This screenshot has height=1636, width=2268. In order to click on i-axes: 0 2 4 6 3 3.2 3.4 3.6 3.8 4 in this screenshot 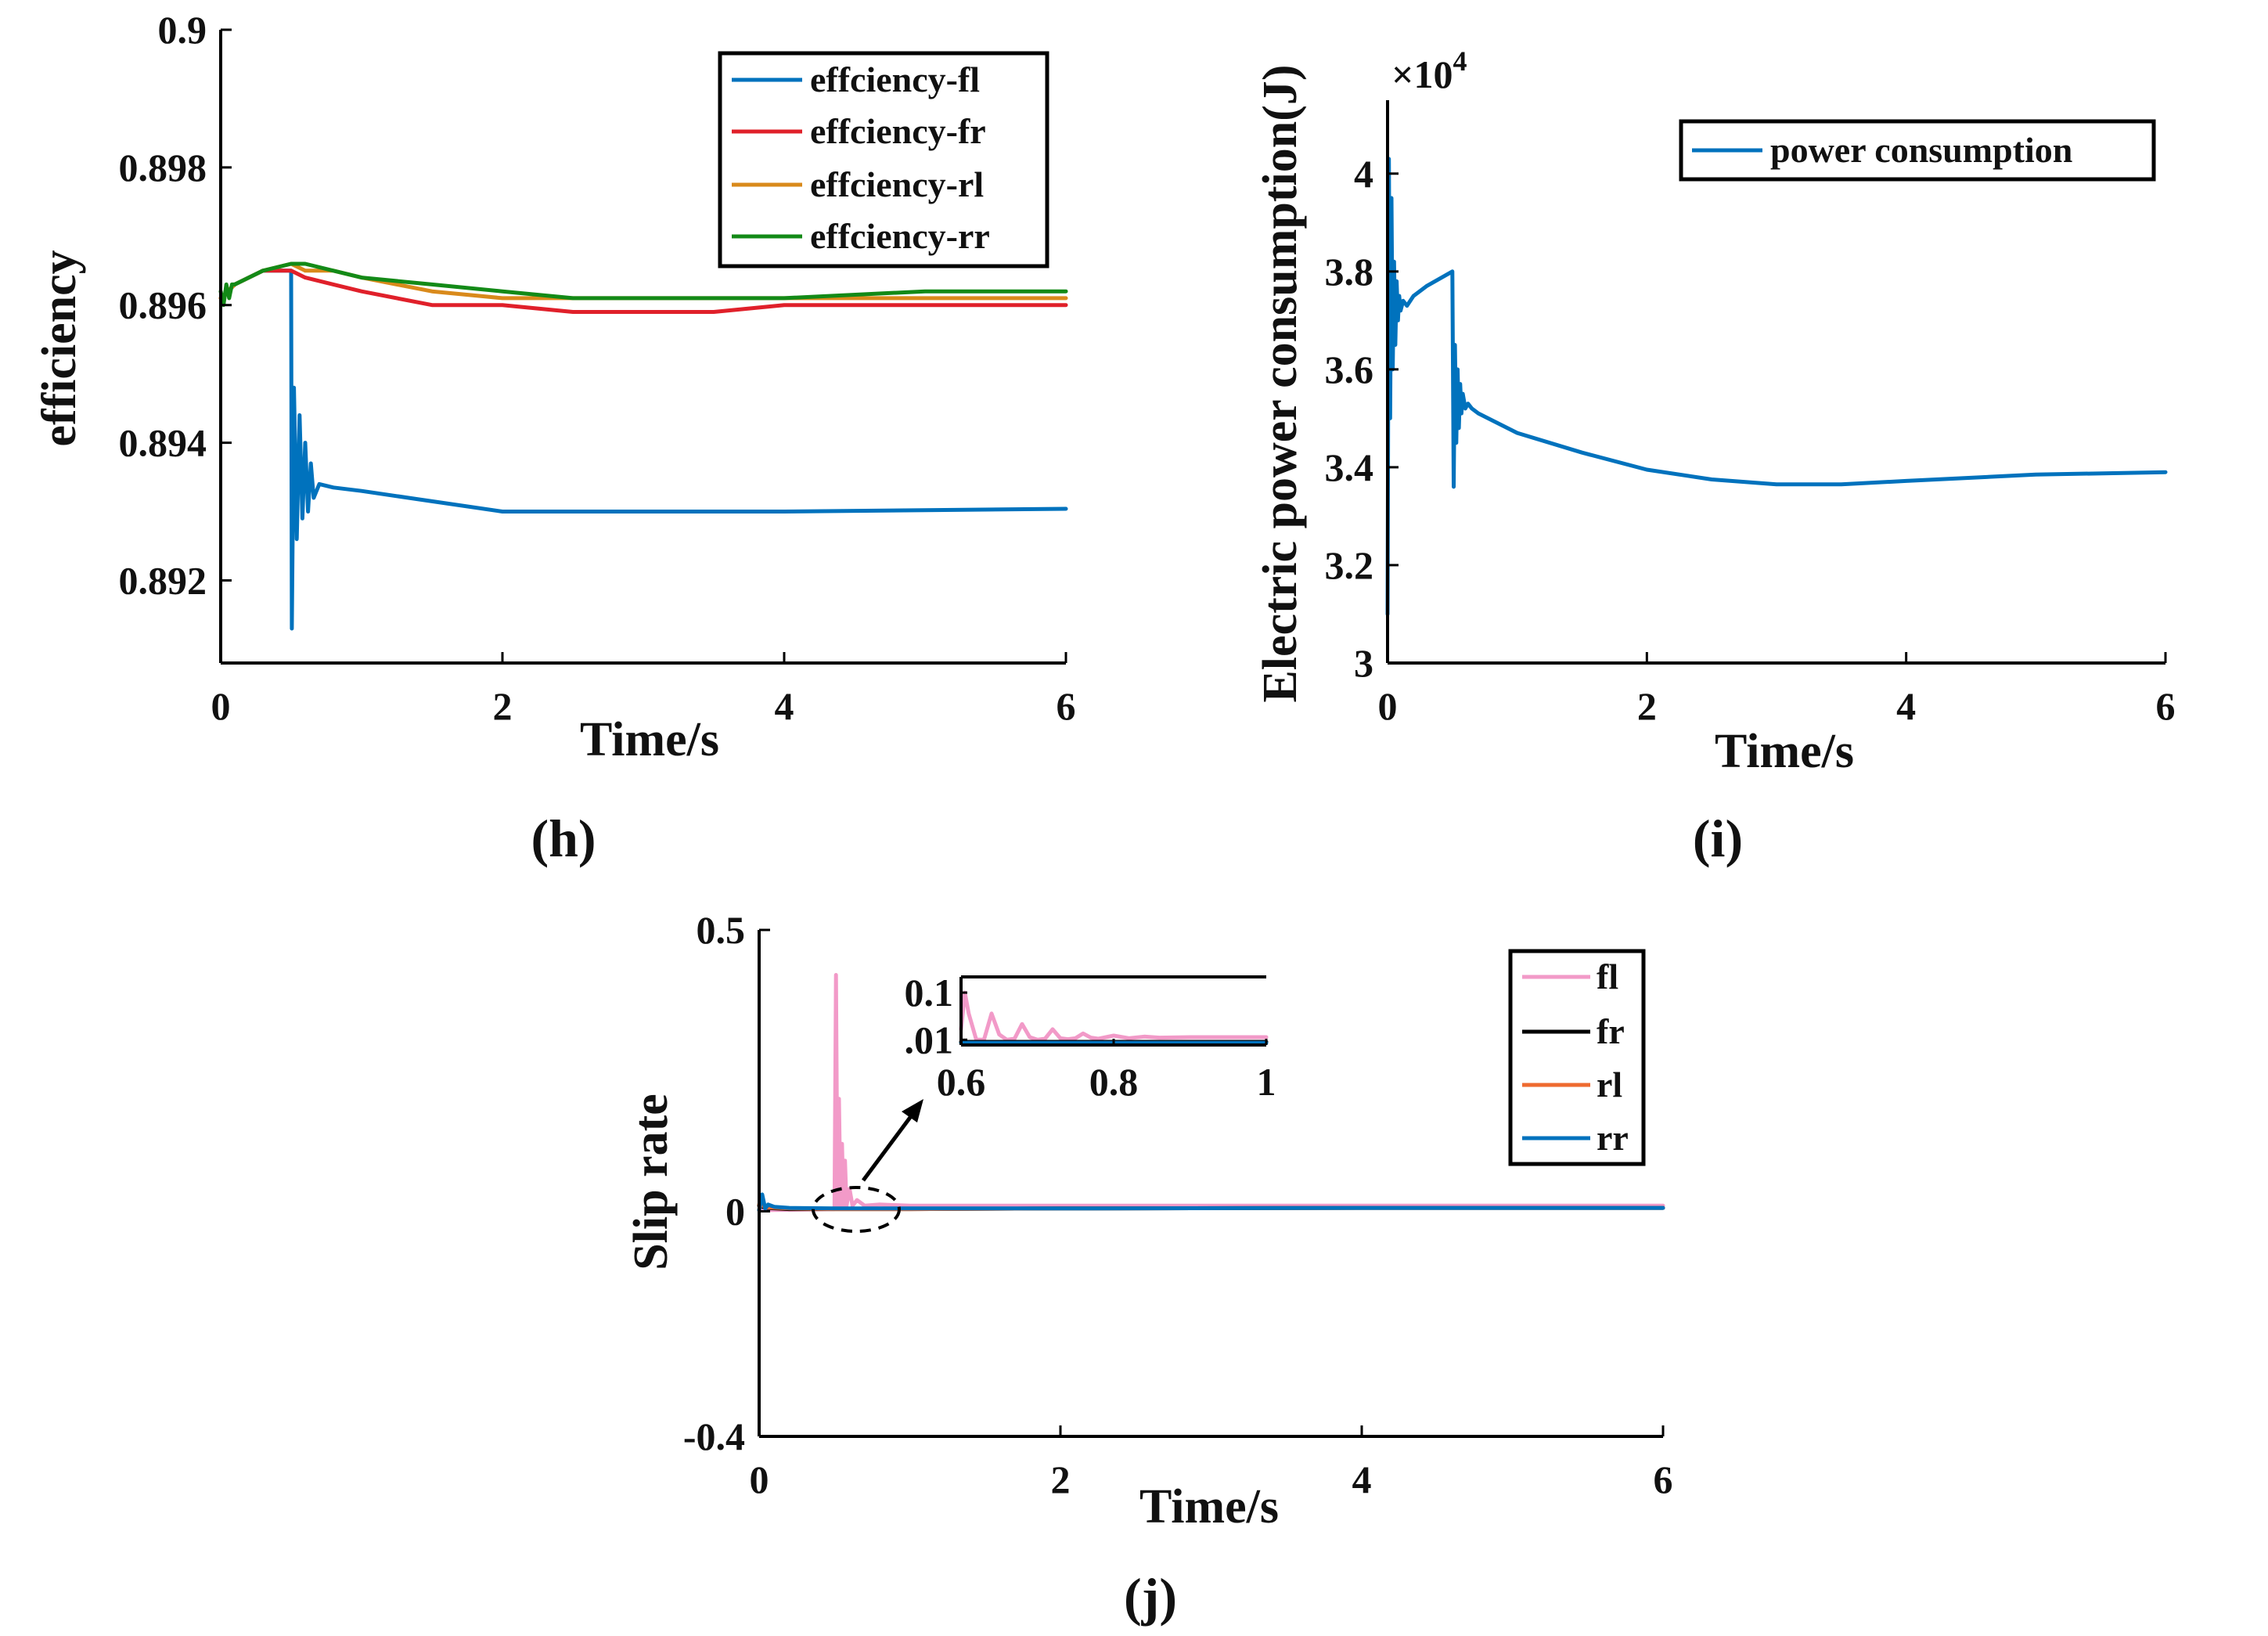, I will do `click(1750, 414)`.